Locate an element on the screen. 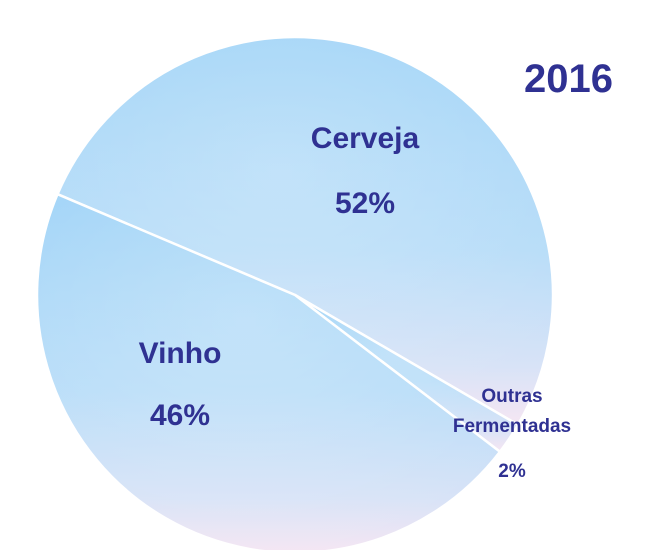 Image resolution: width=657 pixels, height=550 pixels. chart-title: 2016 is located at coordinates (568, 79).